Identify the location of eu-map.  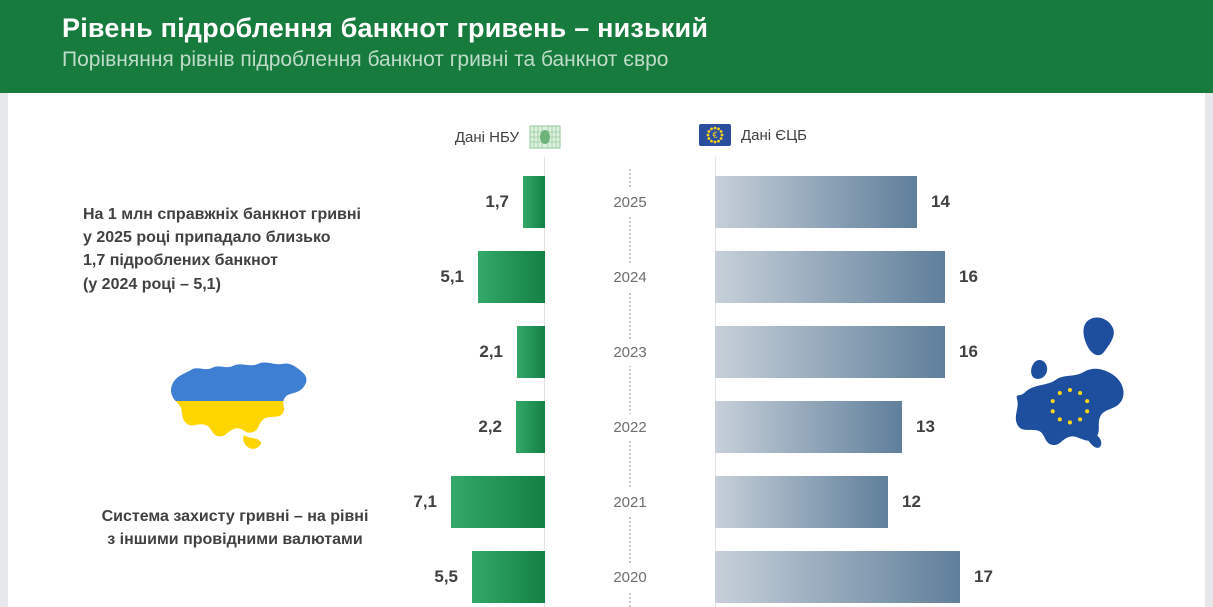
(1074, 389).